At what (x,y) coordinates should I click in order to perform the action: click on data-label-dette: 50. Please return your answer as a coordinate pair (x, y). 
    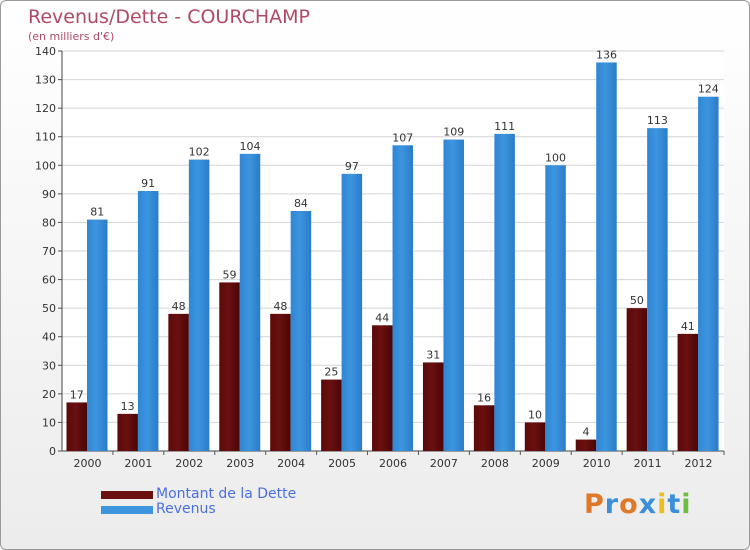
    Looking at the image, I should click on (637, 300).